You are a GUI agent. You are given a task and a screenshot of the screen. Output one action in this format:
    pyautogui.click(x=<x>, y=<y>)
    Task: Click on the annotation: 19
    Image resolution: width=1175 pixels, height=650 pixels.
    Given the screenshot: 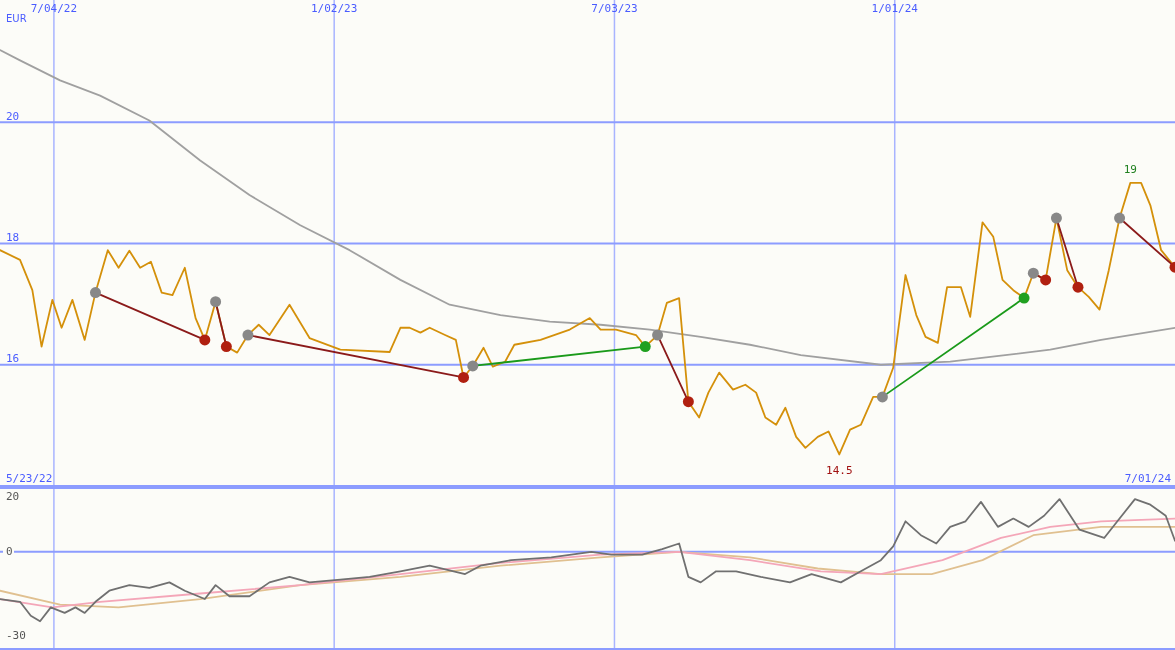 What is the action you would take?
    pyautogui.click(x=1130, y=169)
    